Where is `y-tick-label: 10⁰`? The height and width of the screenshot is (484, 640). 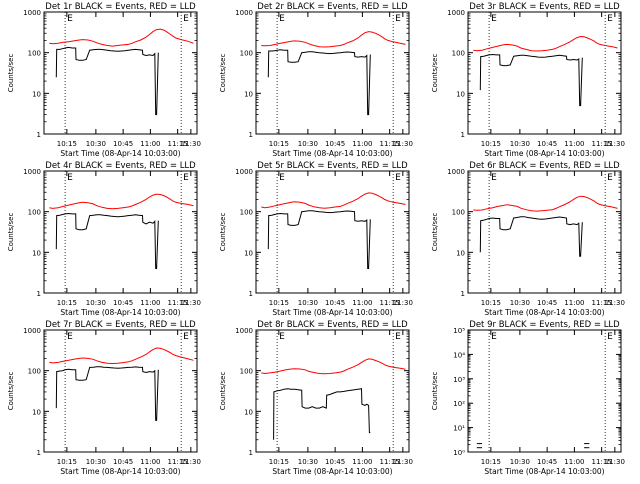 y-tick-label: 10⁰ is located at coordinates (459, 453).